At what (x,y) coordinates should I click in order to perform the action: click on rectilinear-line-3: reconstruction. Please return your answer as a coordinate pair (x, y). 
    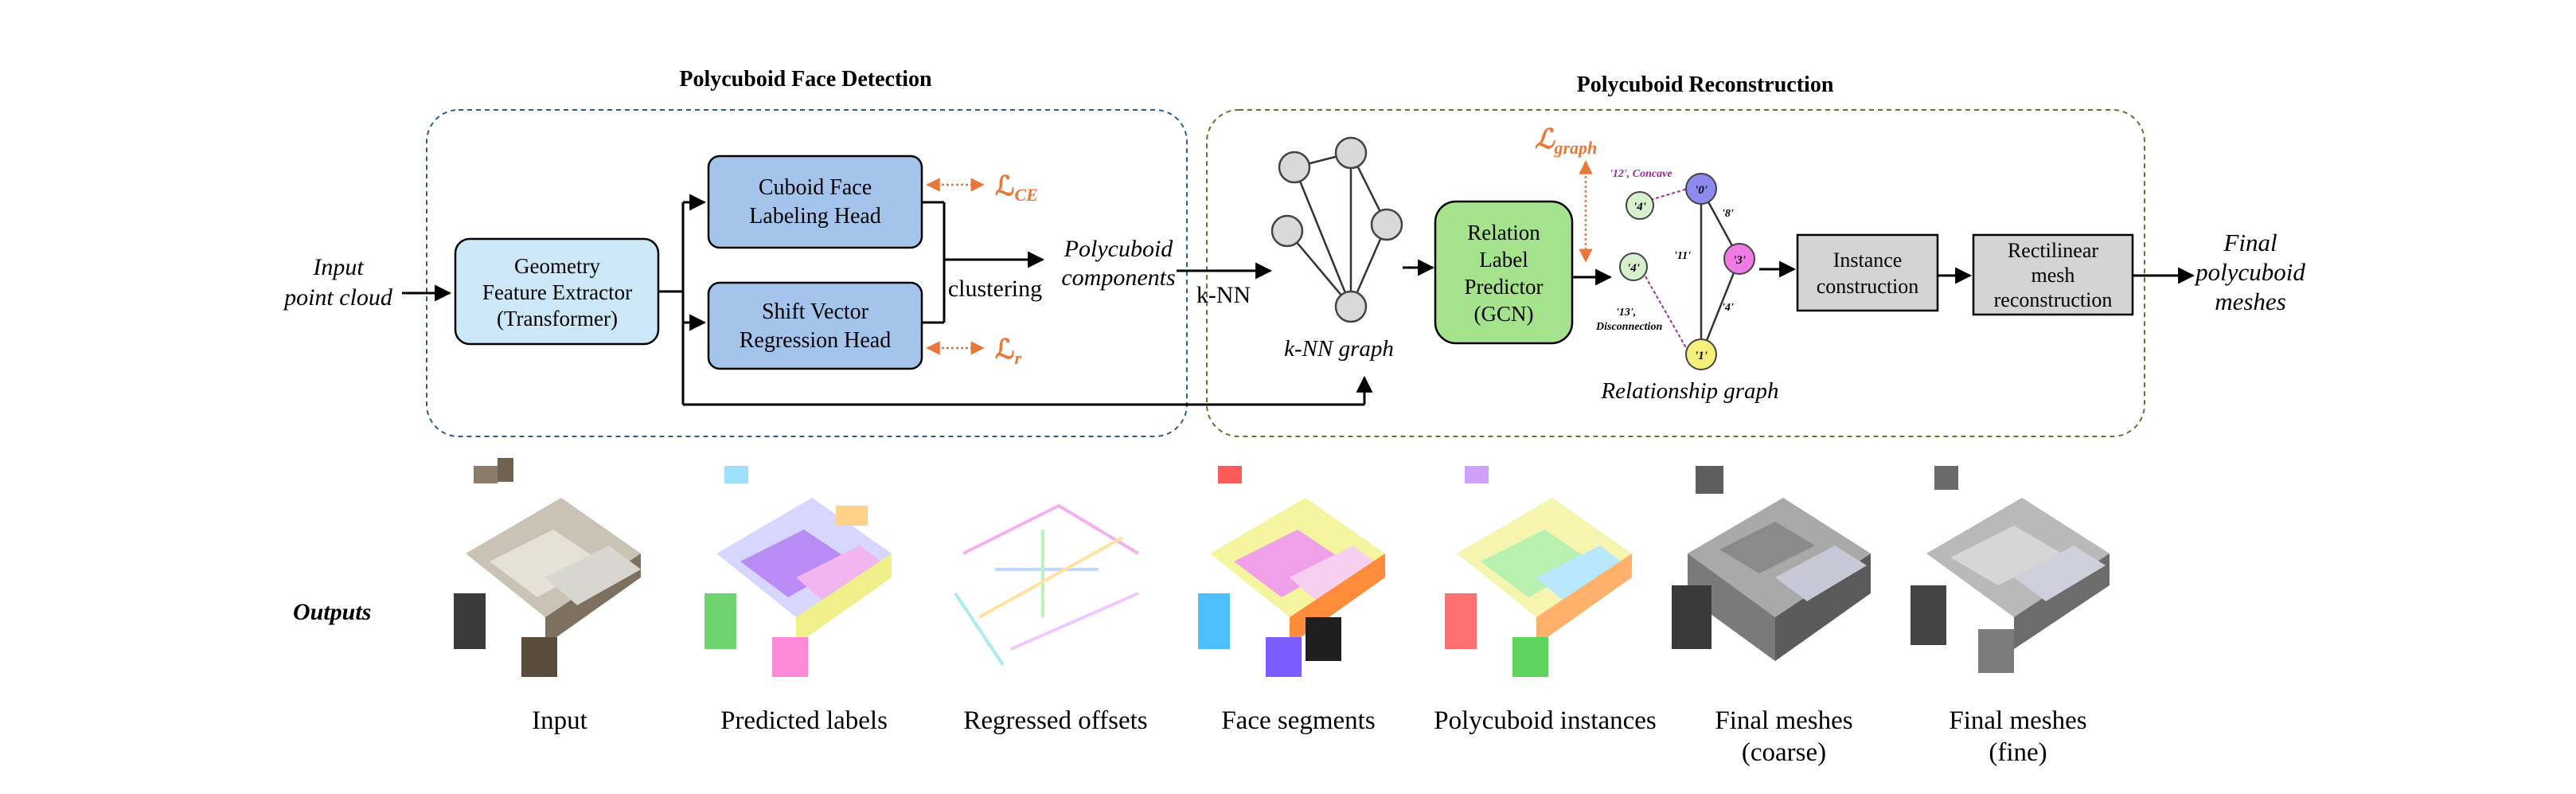
    Looking at the image, I should click on (2053, 299).